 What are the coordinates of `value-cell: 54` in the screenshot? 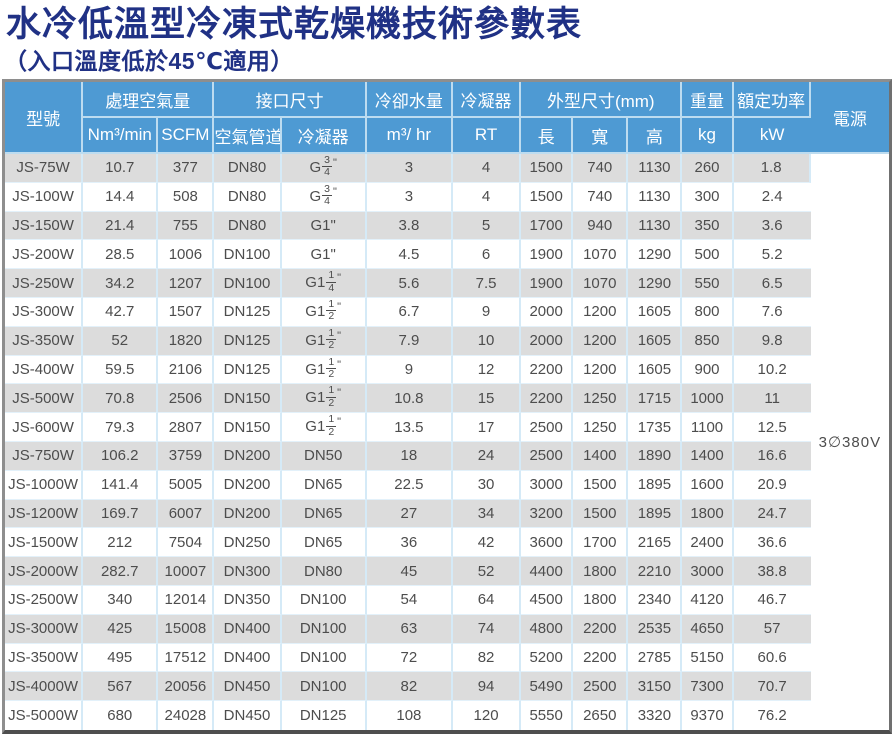 It's located at (409, 600).